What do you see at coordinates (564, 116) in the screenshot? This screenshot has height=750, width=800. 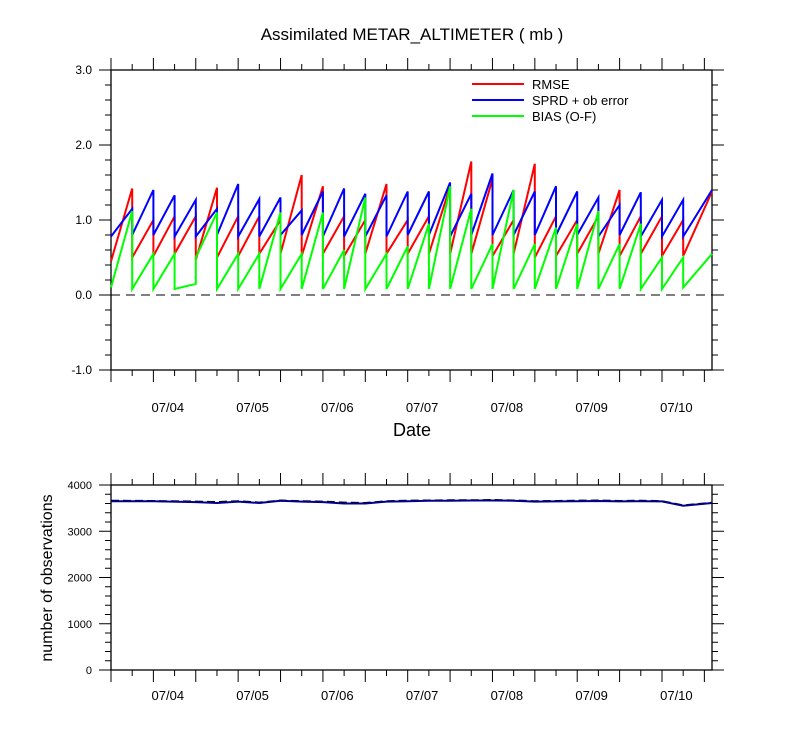 I see `legend-label: BIAS (O-F)` at bounding box center [564, 116].